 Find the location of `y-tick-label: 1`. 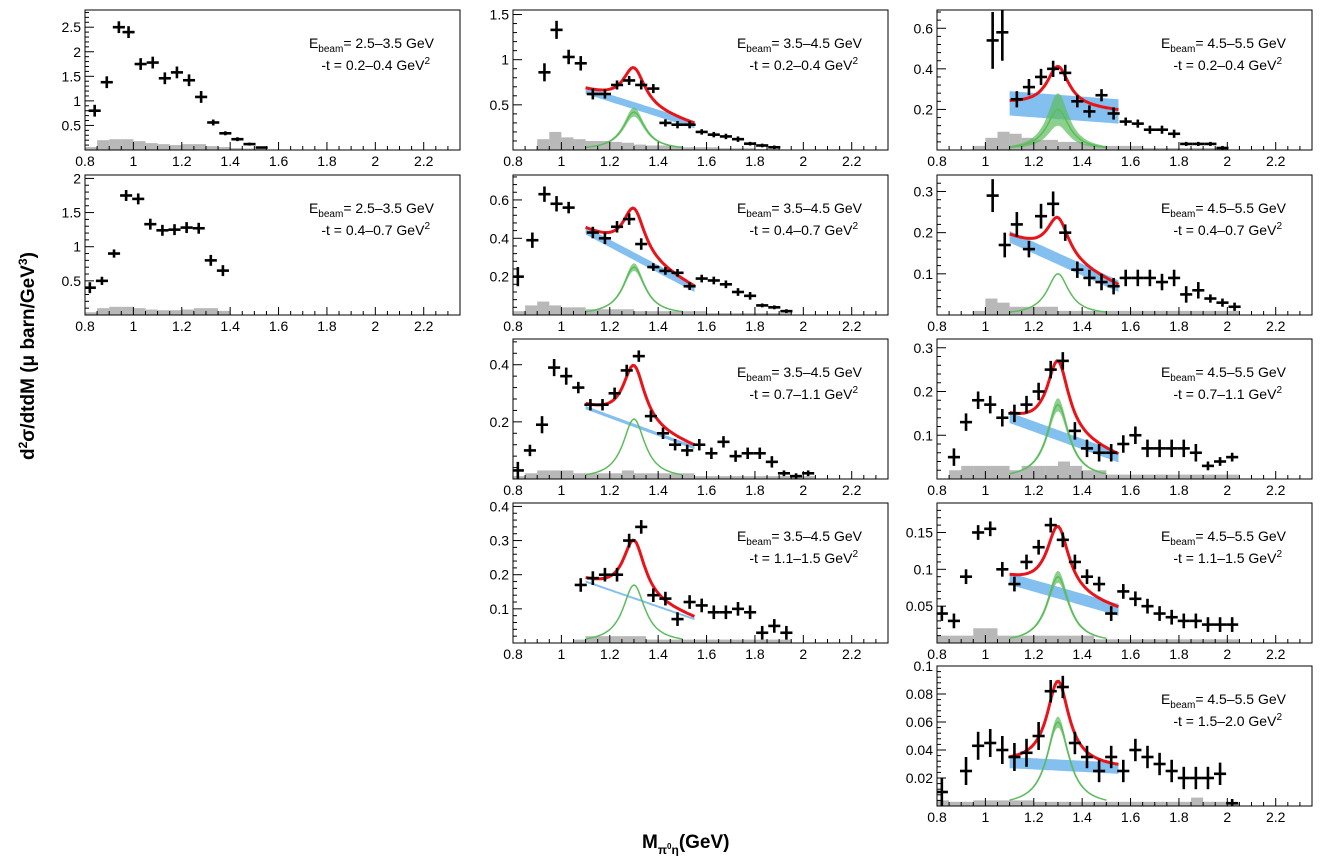

y-tick-label: 1 is located at coordinates (77, 247).